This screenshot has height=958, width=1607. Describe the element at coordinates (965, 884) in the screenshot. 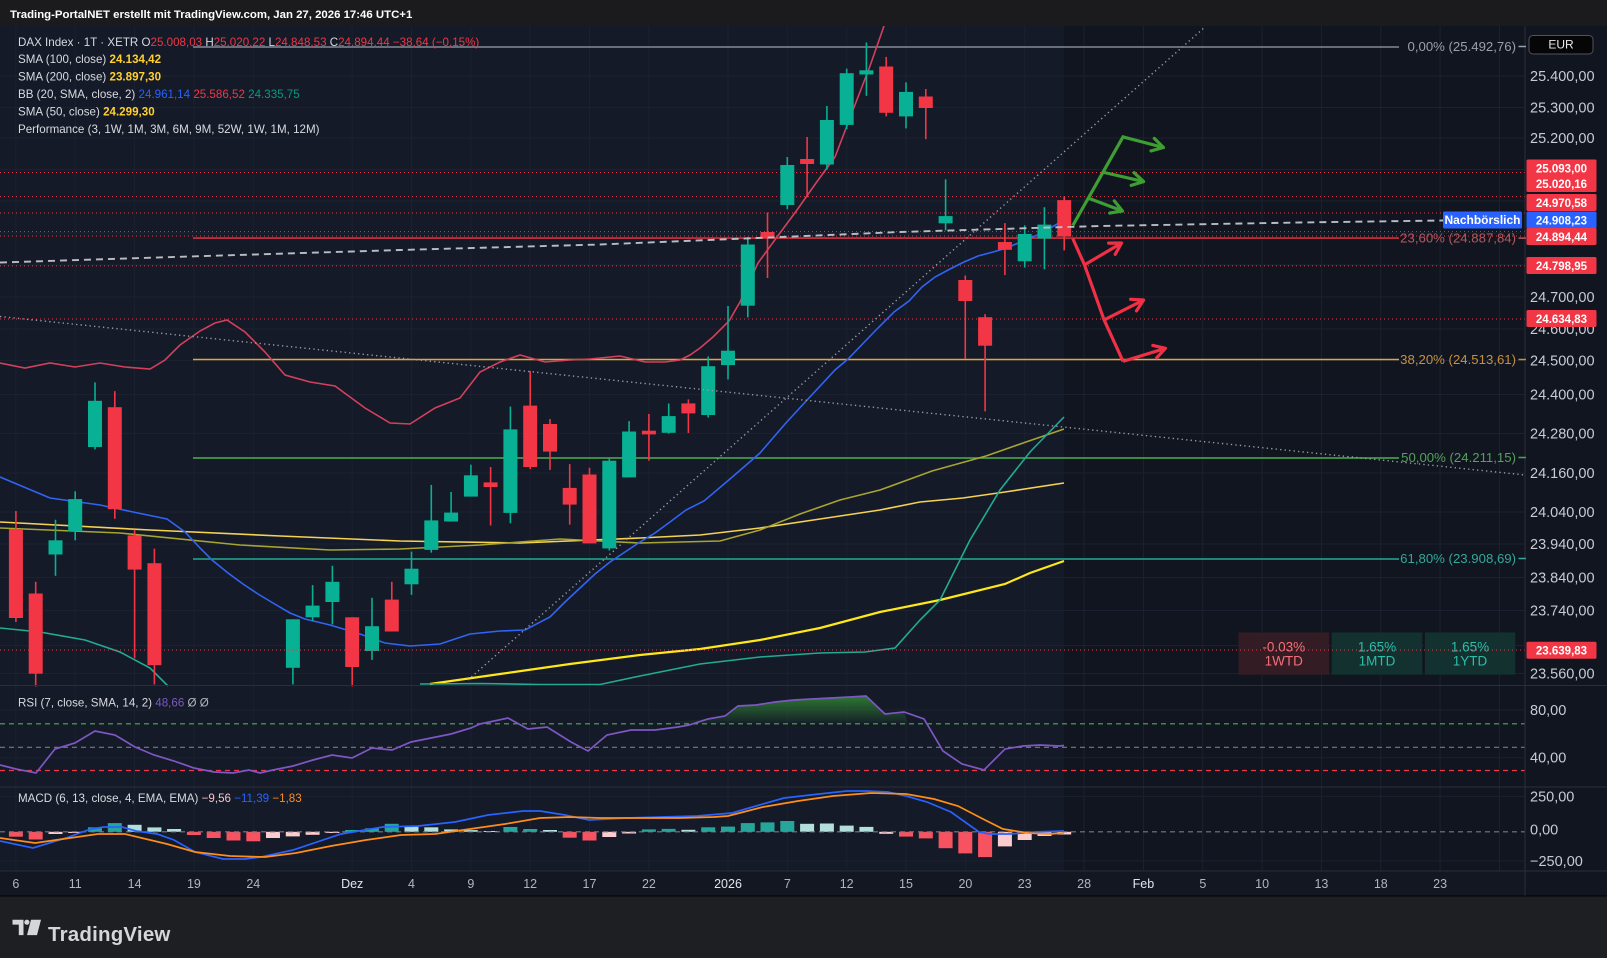

I see `svg-text: 20` at that location.